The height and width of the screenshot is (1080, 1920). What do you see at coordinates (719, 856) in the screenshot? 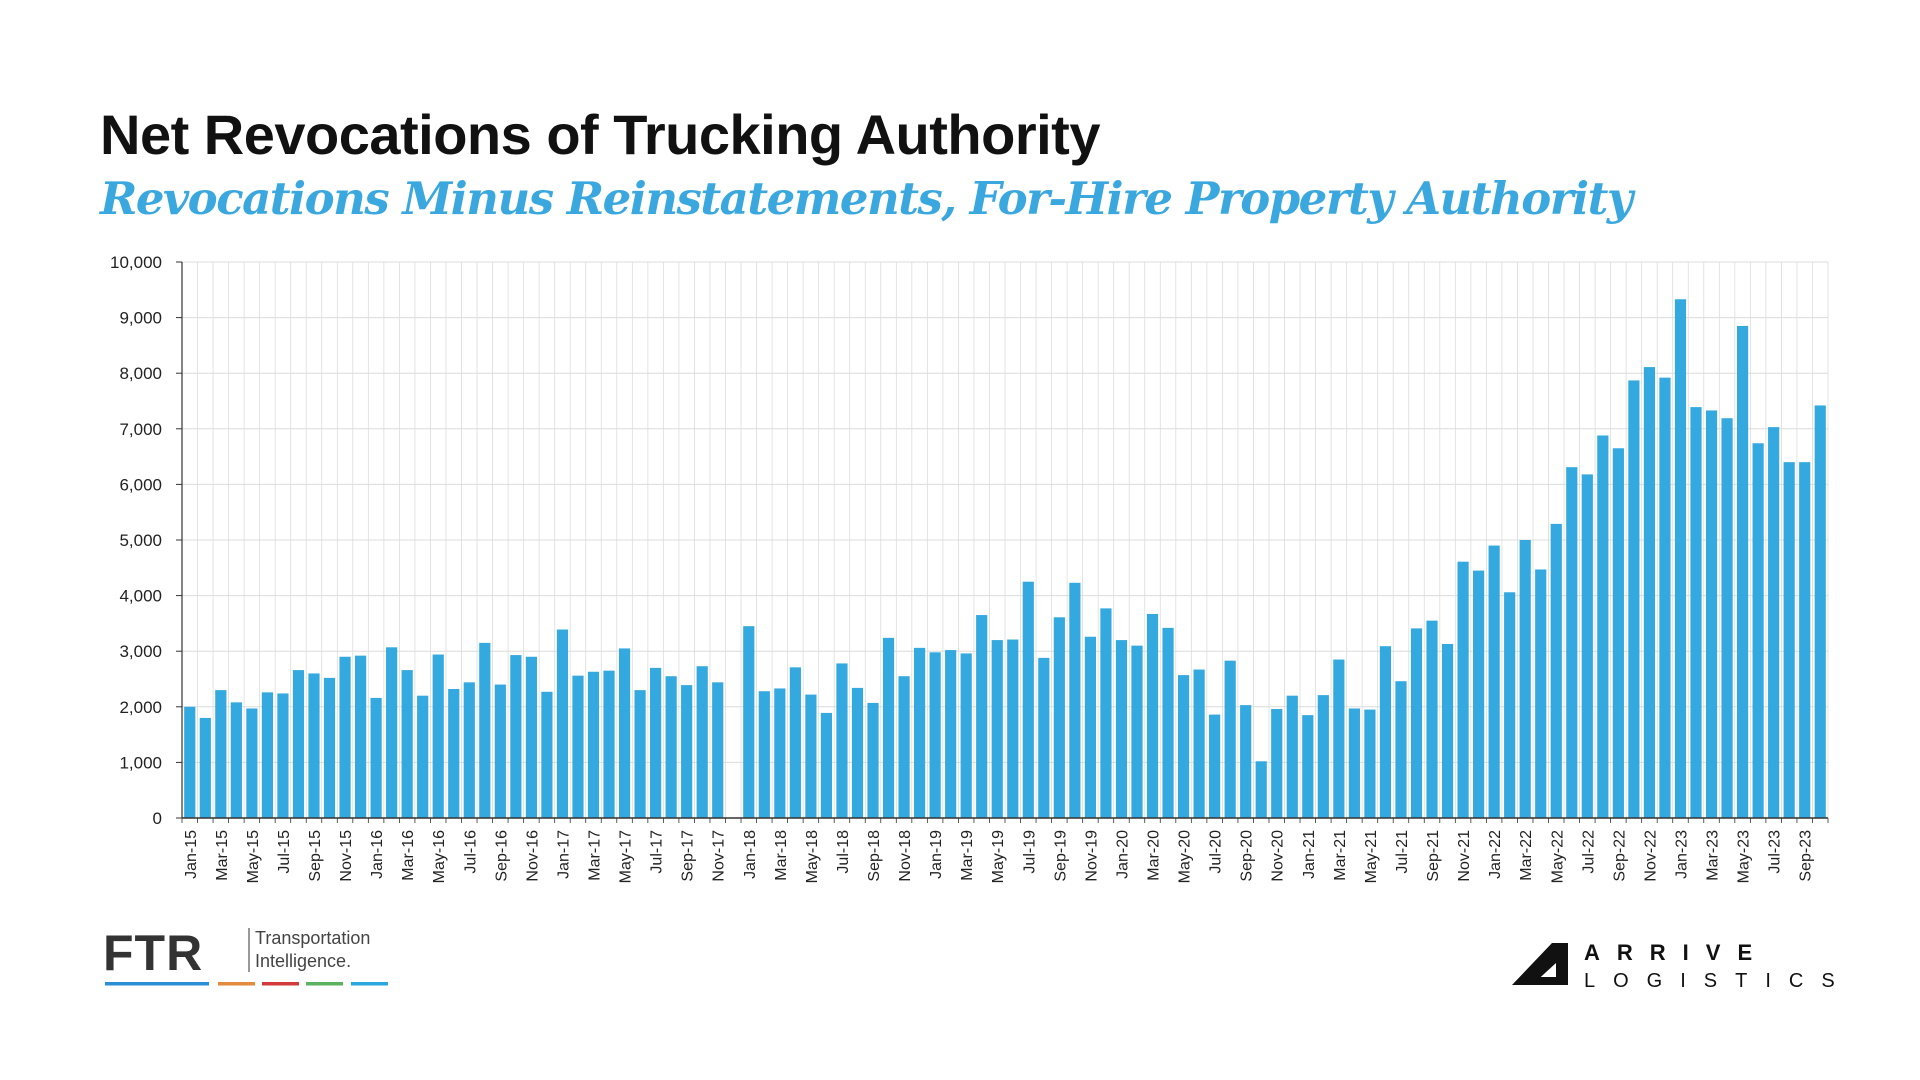
I see `x-tick-label: Nov-17` at bounding box center [719, 856].